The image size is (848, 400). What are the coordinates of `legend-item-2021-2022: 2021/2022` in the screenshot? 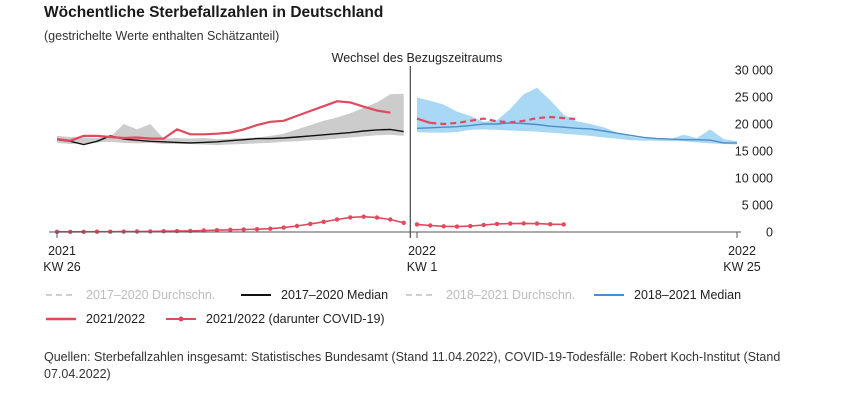 It's located at (94, 319).